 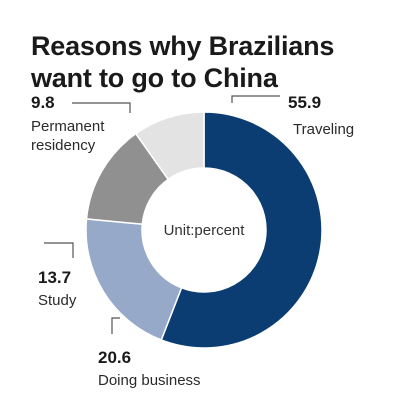 I want to click on value-label-doing-business: 20.6, so click(x=114, y=357).